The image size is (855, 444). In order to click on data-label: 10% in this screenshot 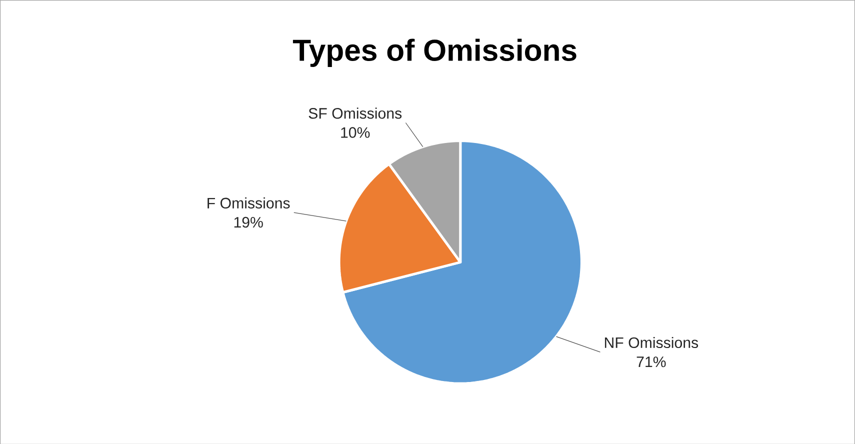, I will do `click(355, 132)`.